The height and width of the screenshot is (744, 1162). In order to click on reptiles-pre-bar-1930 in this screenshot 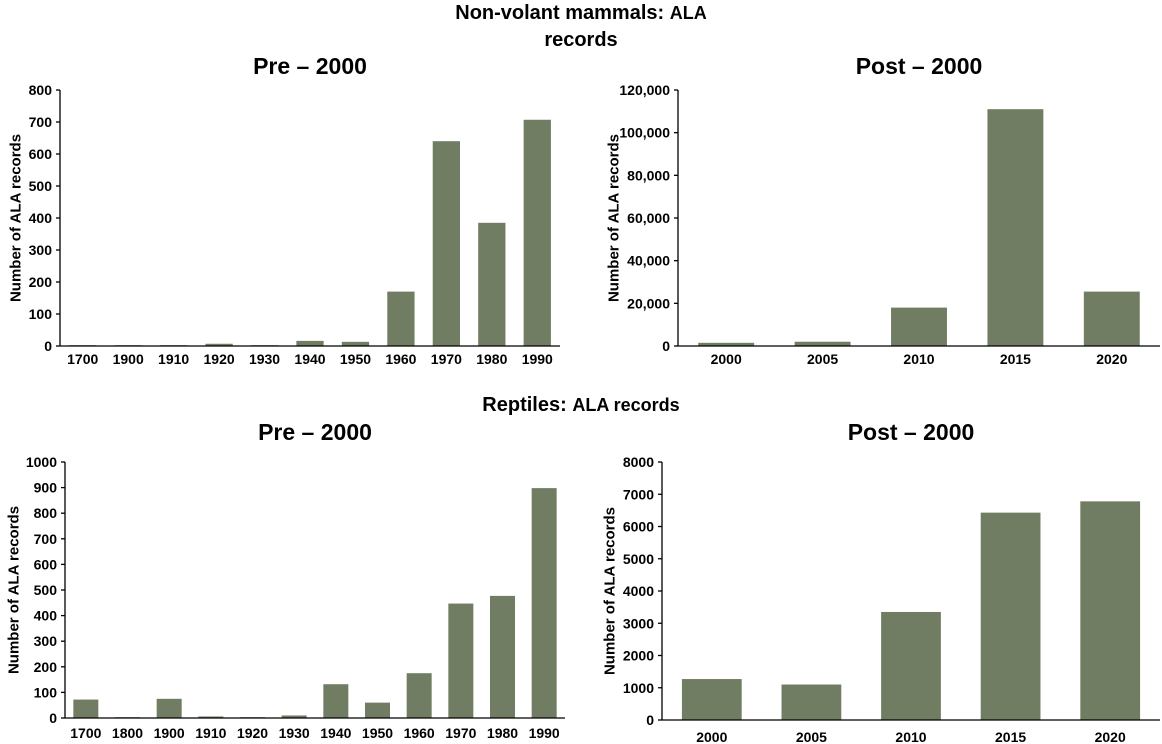, I will do `click(294, 716)`.